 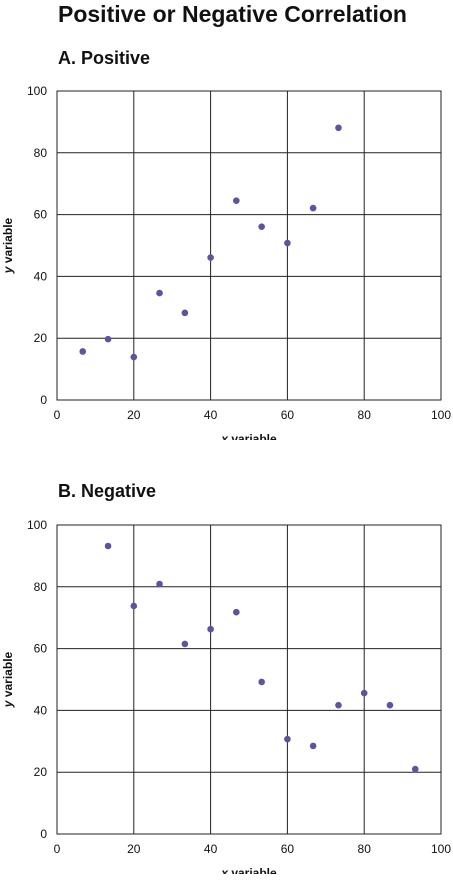 What do you see at coordinates (211, 415) in the screenshot?
I see `chart-a-x-tick-label: 40` at bounding box center [211, 415].